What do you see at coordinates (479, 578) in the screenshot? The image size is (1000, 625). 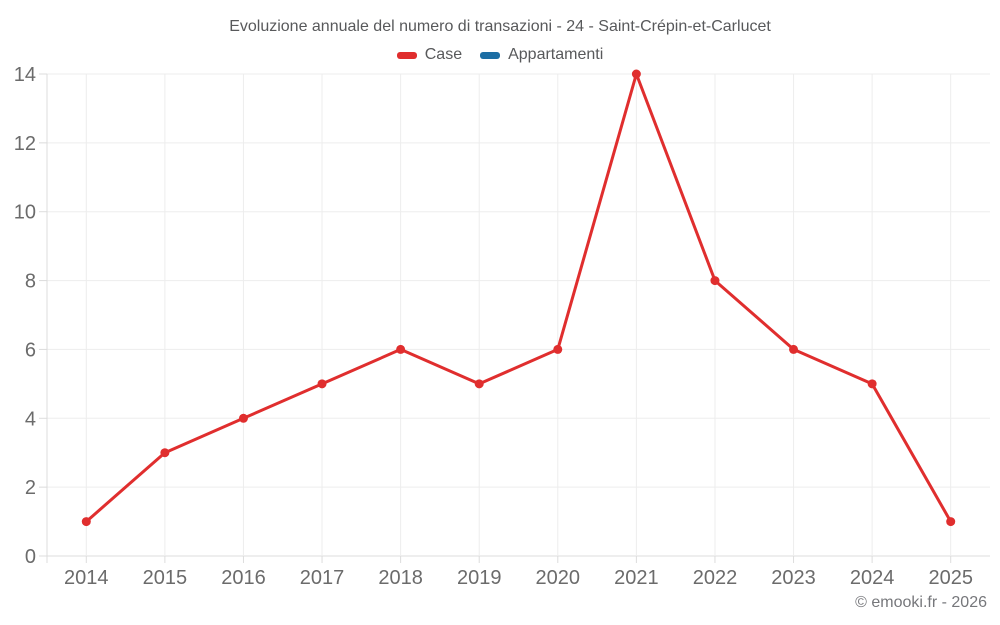 I see `x-axis-label: 2019` at bounding box center [479, 578].